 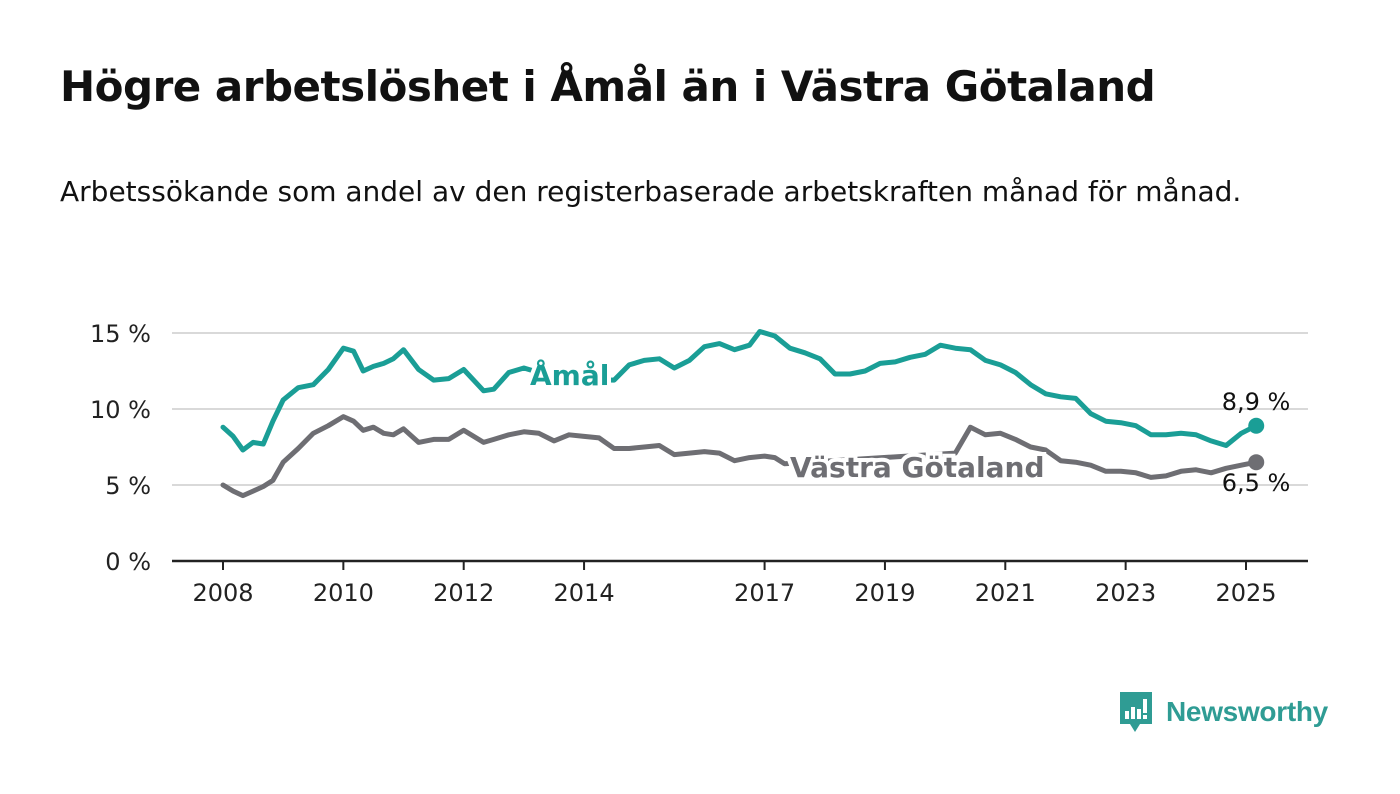 I want to click on x-tick-label: 2017, so click(x=764, y=593).